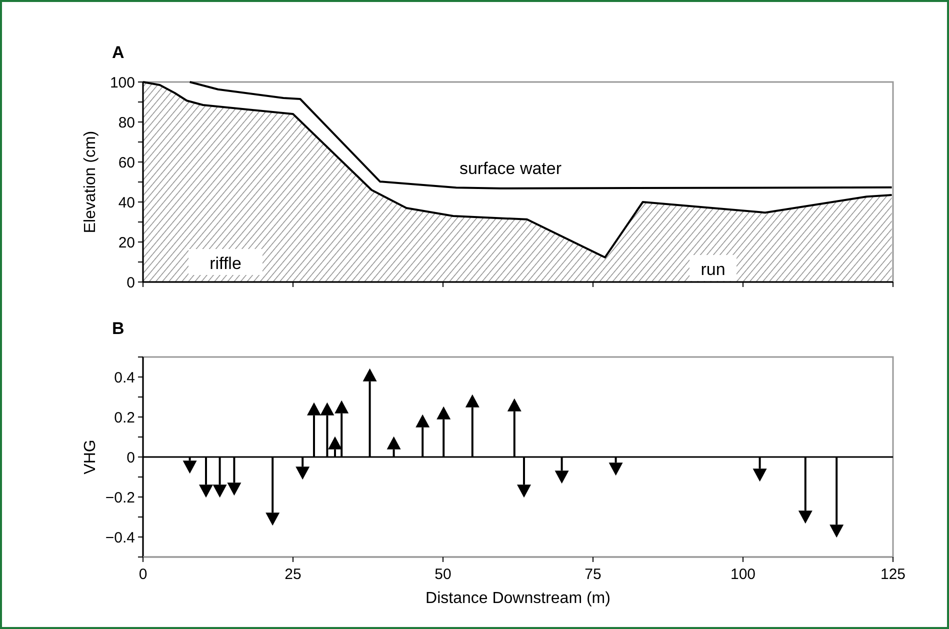  I want to click on y-tick-label: 80, so click(126, 123).